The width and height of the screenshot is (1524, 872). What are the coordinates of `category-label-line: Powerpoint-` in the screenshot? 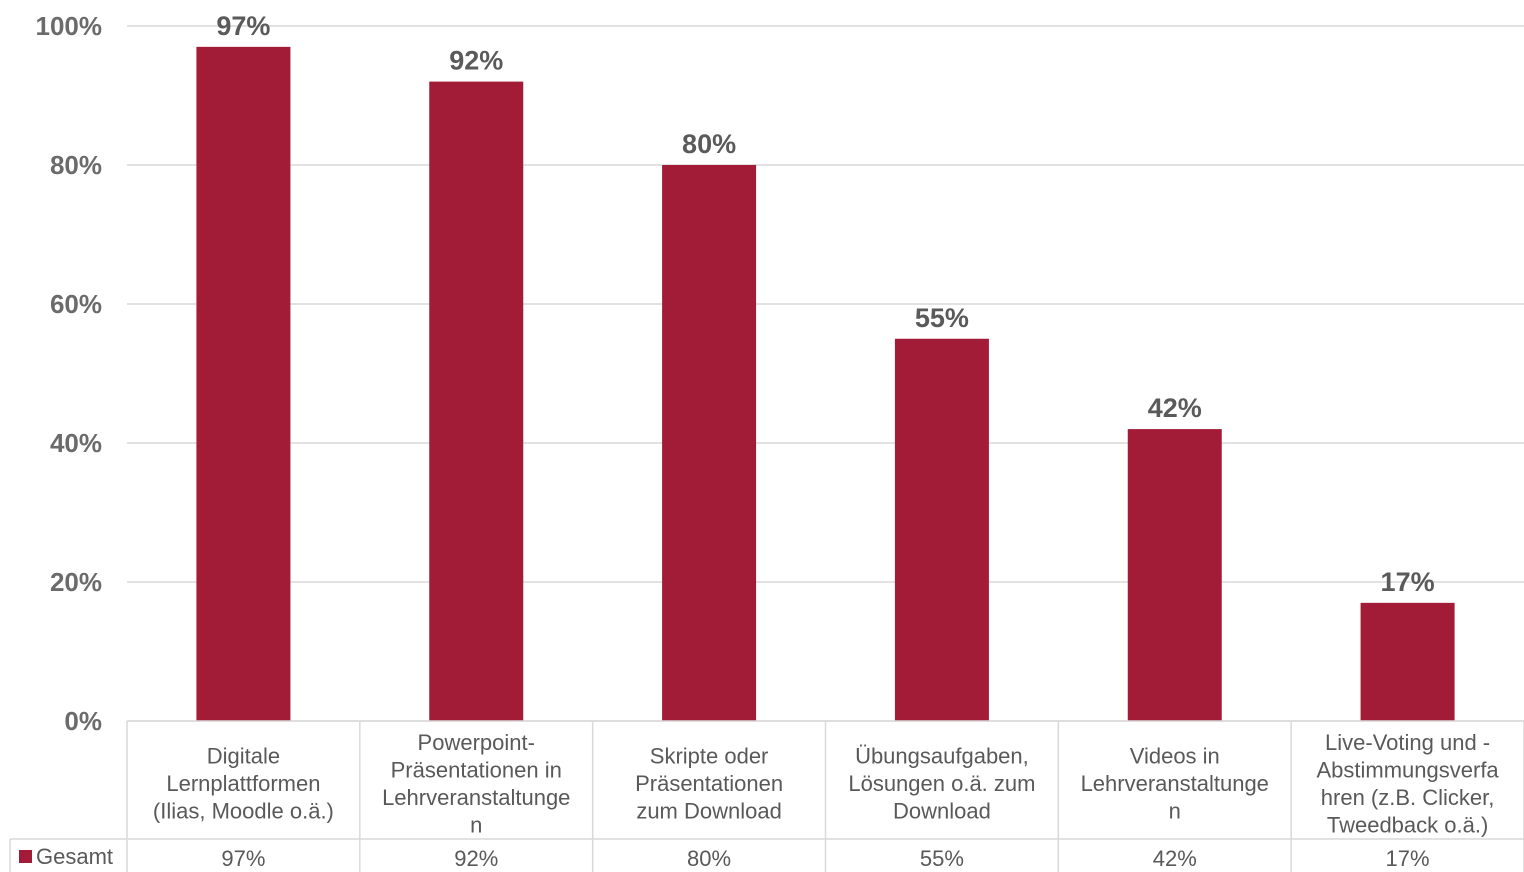 It's located at (476, 742).